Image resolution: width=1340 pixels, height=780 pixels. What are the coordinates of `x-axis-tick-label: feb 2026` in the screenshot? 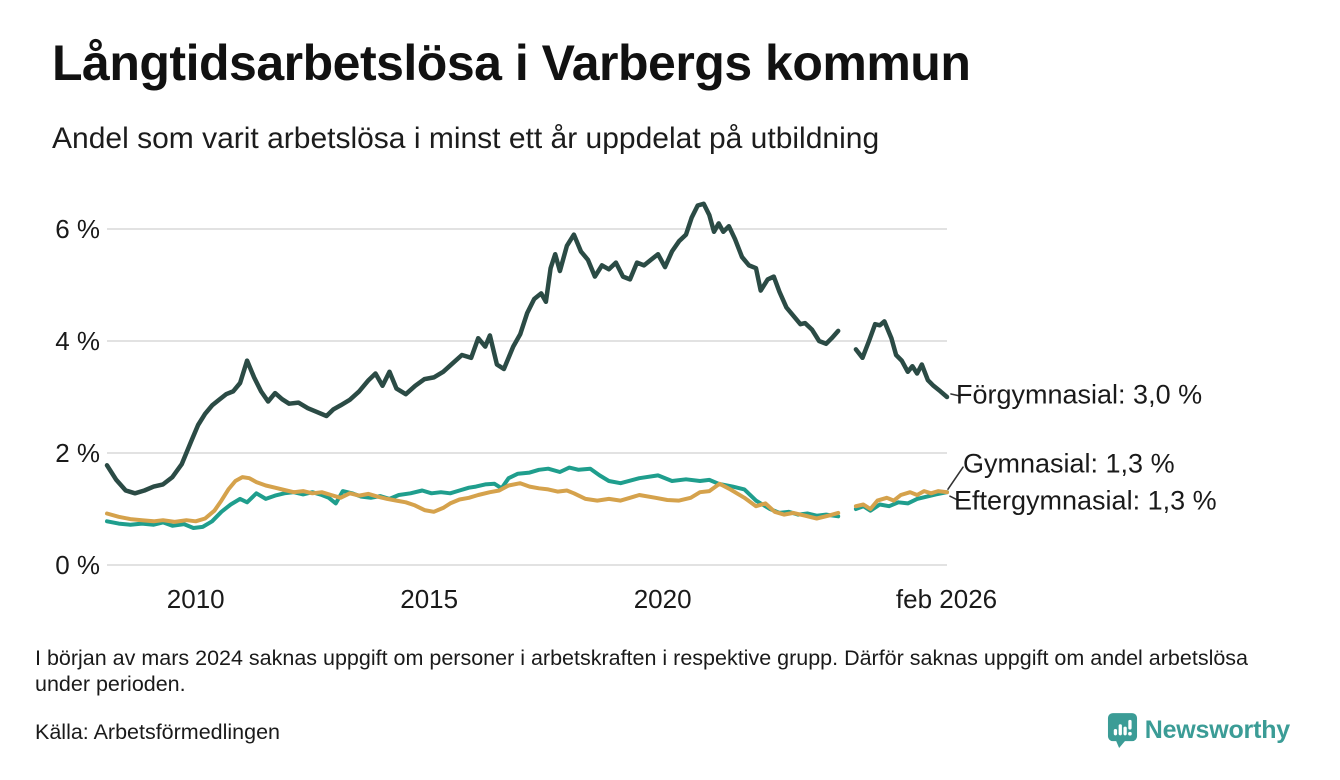 It's located at (946, 599).